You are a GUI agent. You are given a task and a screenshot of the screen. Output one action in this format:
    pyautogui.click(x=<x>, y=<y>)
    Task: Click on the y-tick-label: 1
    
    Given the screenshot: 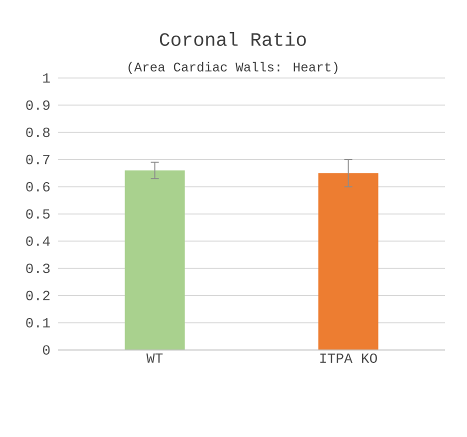 What is the action you would take?
    pyautogui.click(x=46, y=78)
    